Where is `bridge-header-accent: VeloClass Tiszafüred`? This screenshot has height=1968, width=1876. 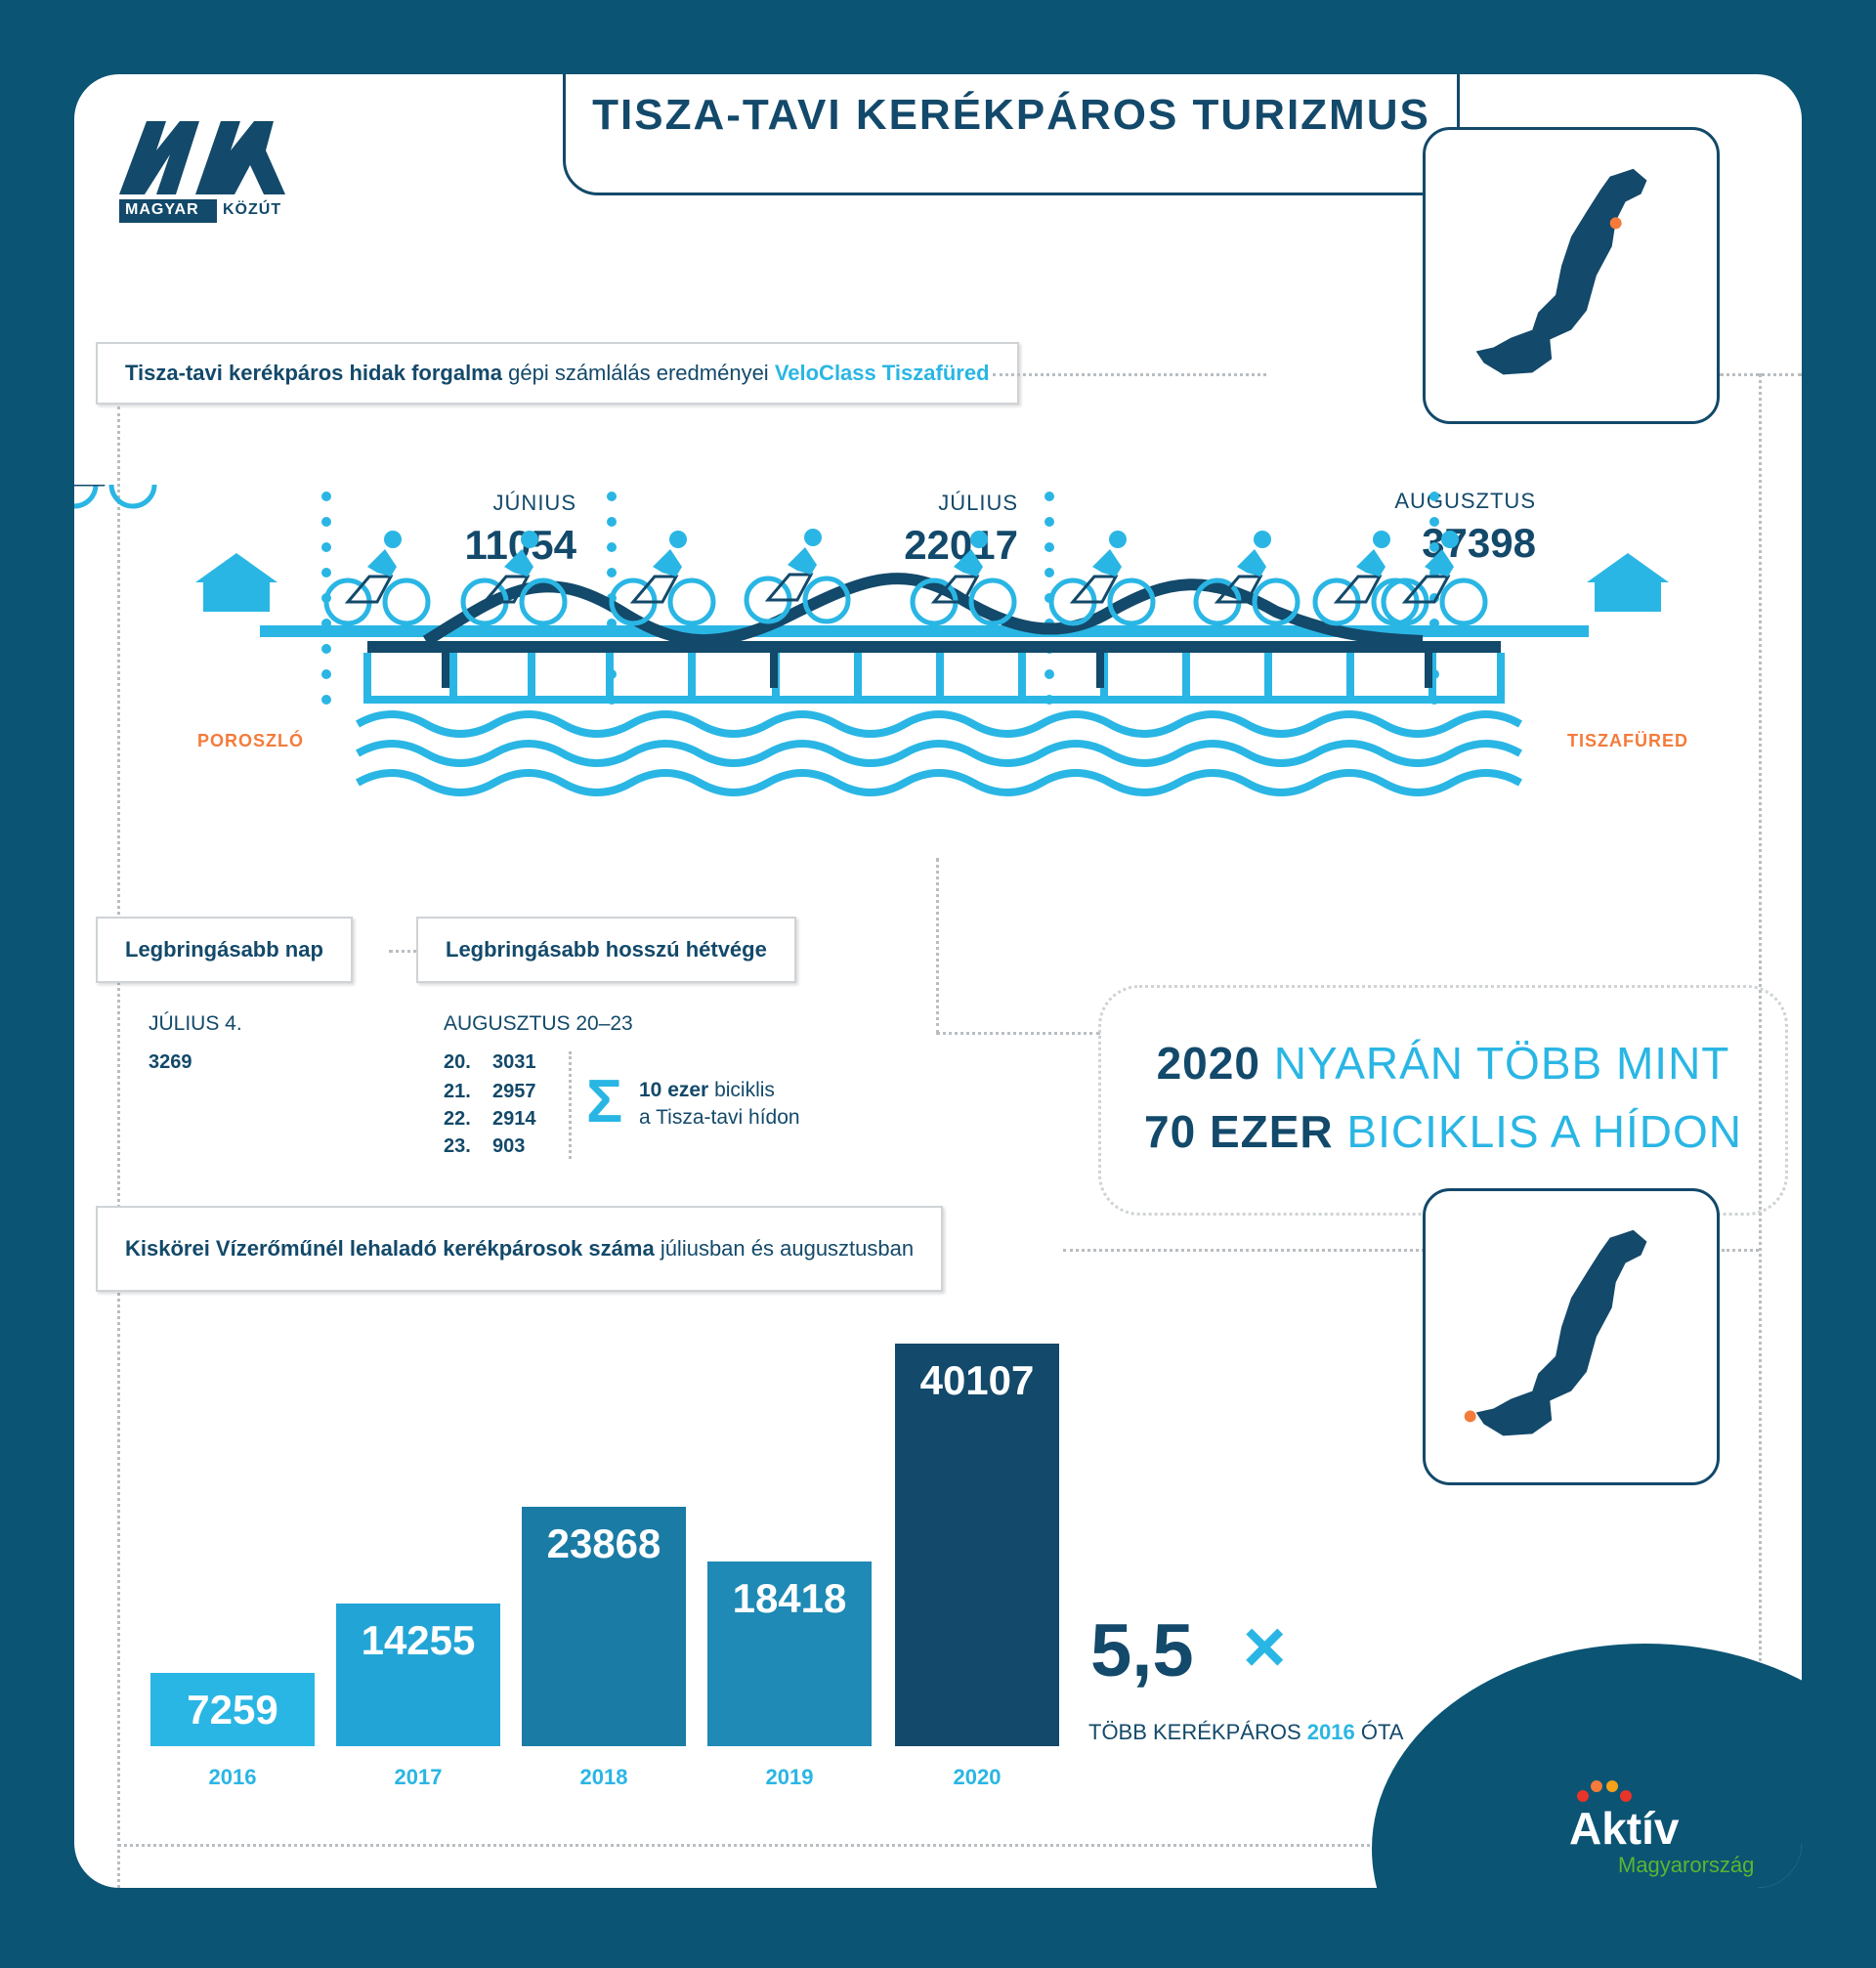
bridge-header-accent: VeloClass Tiszafüred is located at coordinates (882, 373).